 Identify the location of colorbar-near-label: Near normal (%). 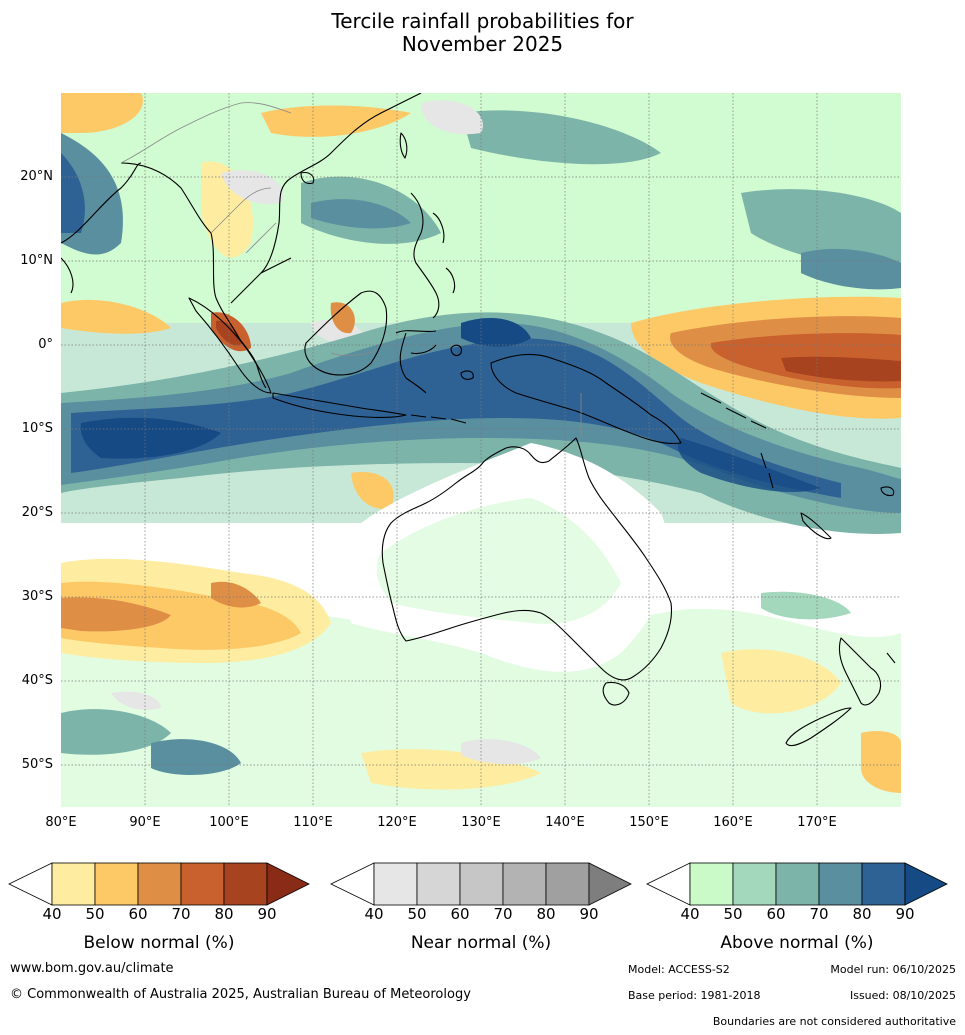
(481, 943).